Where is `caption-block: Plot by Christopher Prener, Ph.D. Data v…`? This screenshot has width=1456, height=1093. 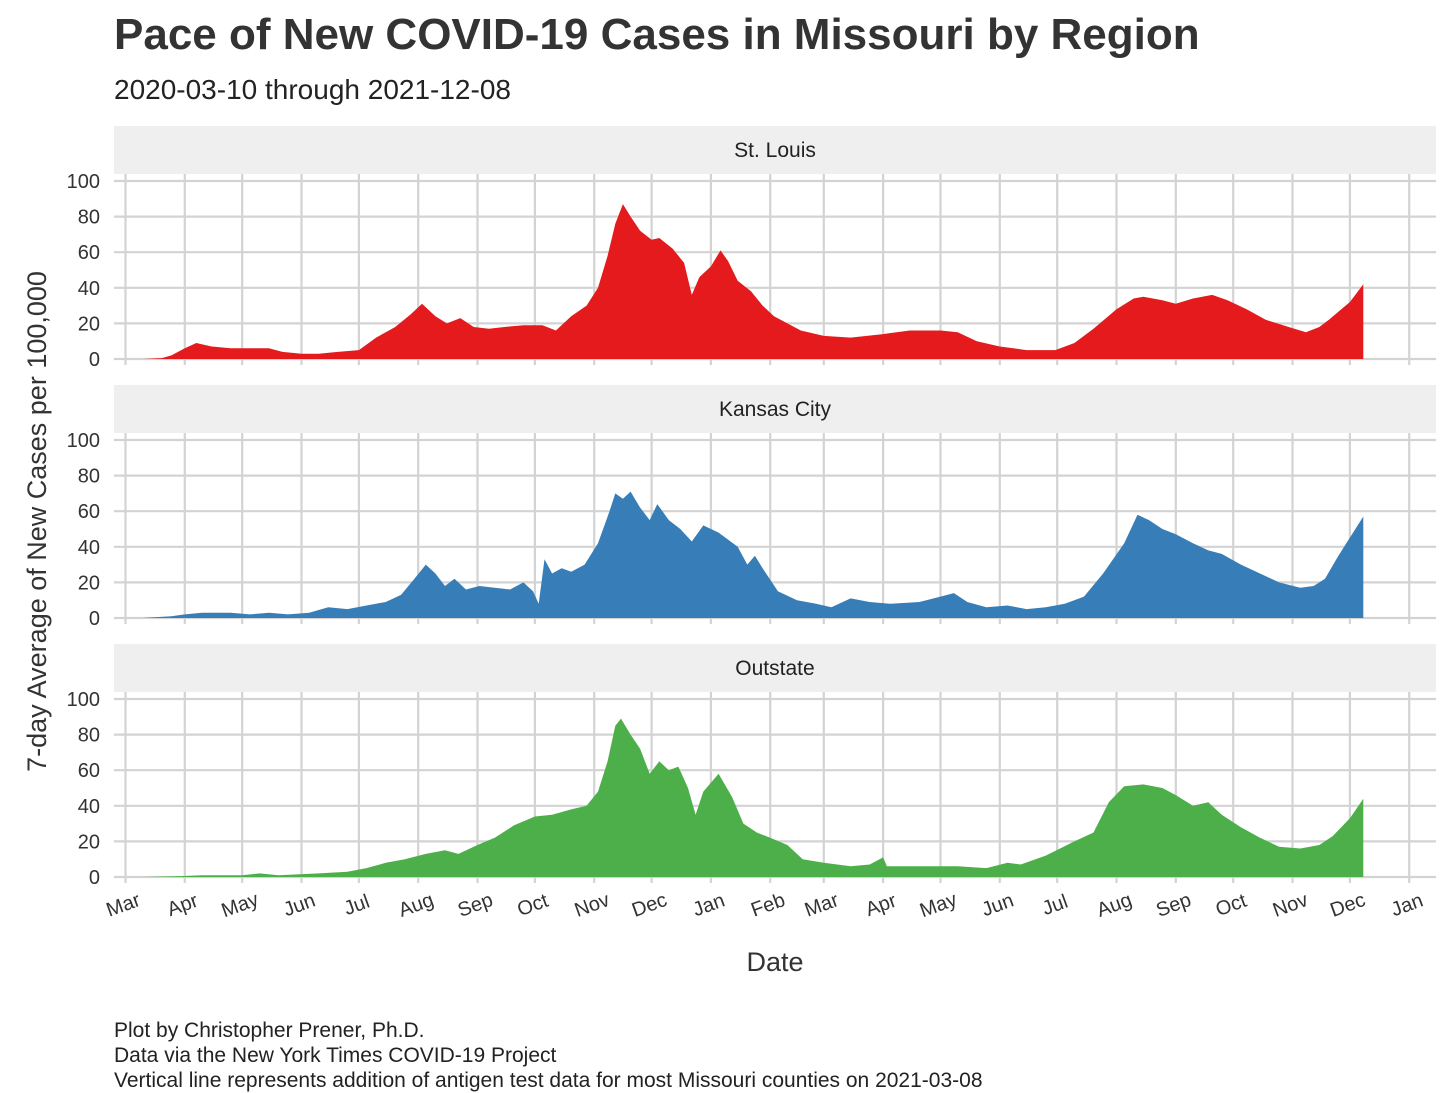 caption-block: Plot by Christopher Prener, Ph.D. Data v… is located at coordinates (548, 1055).